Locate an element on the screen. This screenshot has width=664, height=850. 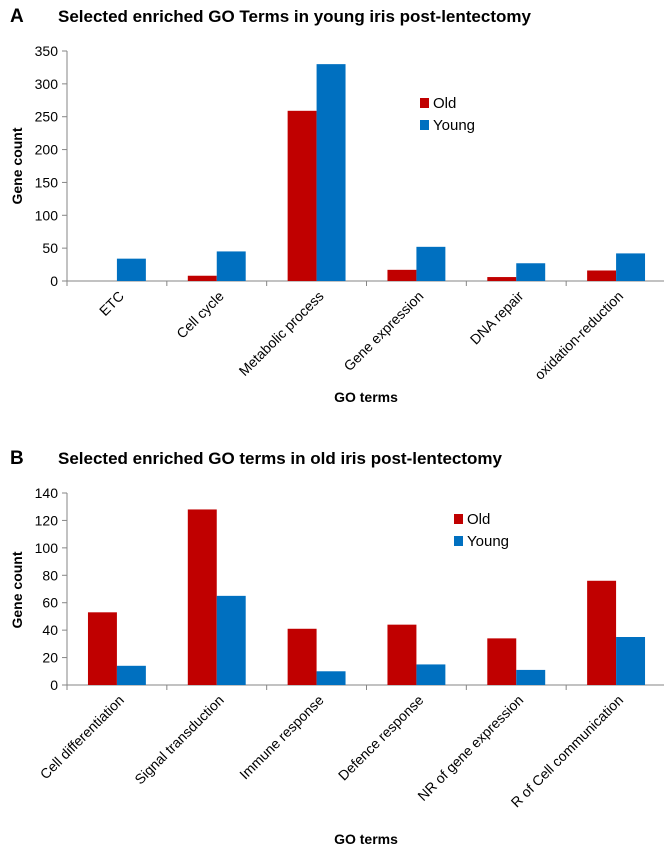
y-tick-label: 140 is located at coordinates (47, 493).